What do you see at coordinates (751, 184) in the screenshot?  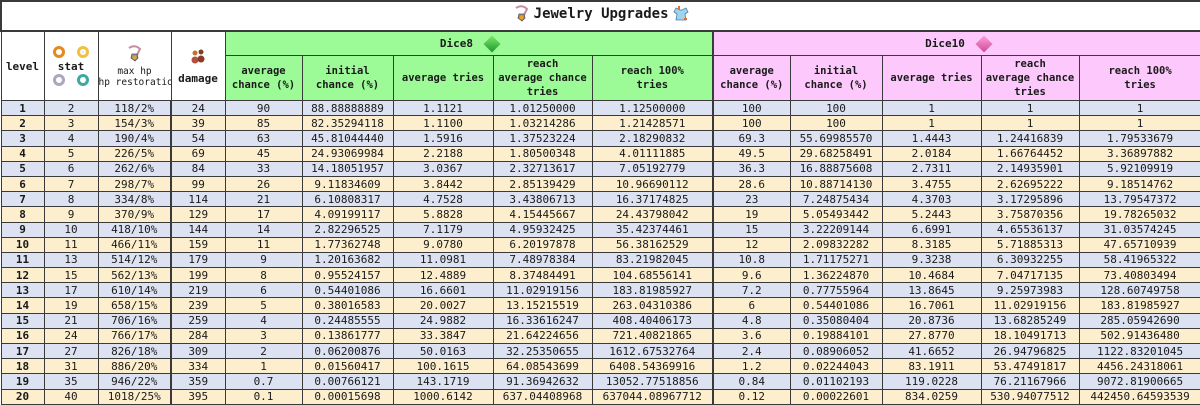 I see `cell-dice10-average-chance: 28.6` at bounding box center [751, 184].